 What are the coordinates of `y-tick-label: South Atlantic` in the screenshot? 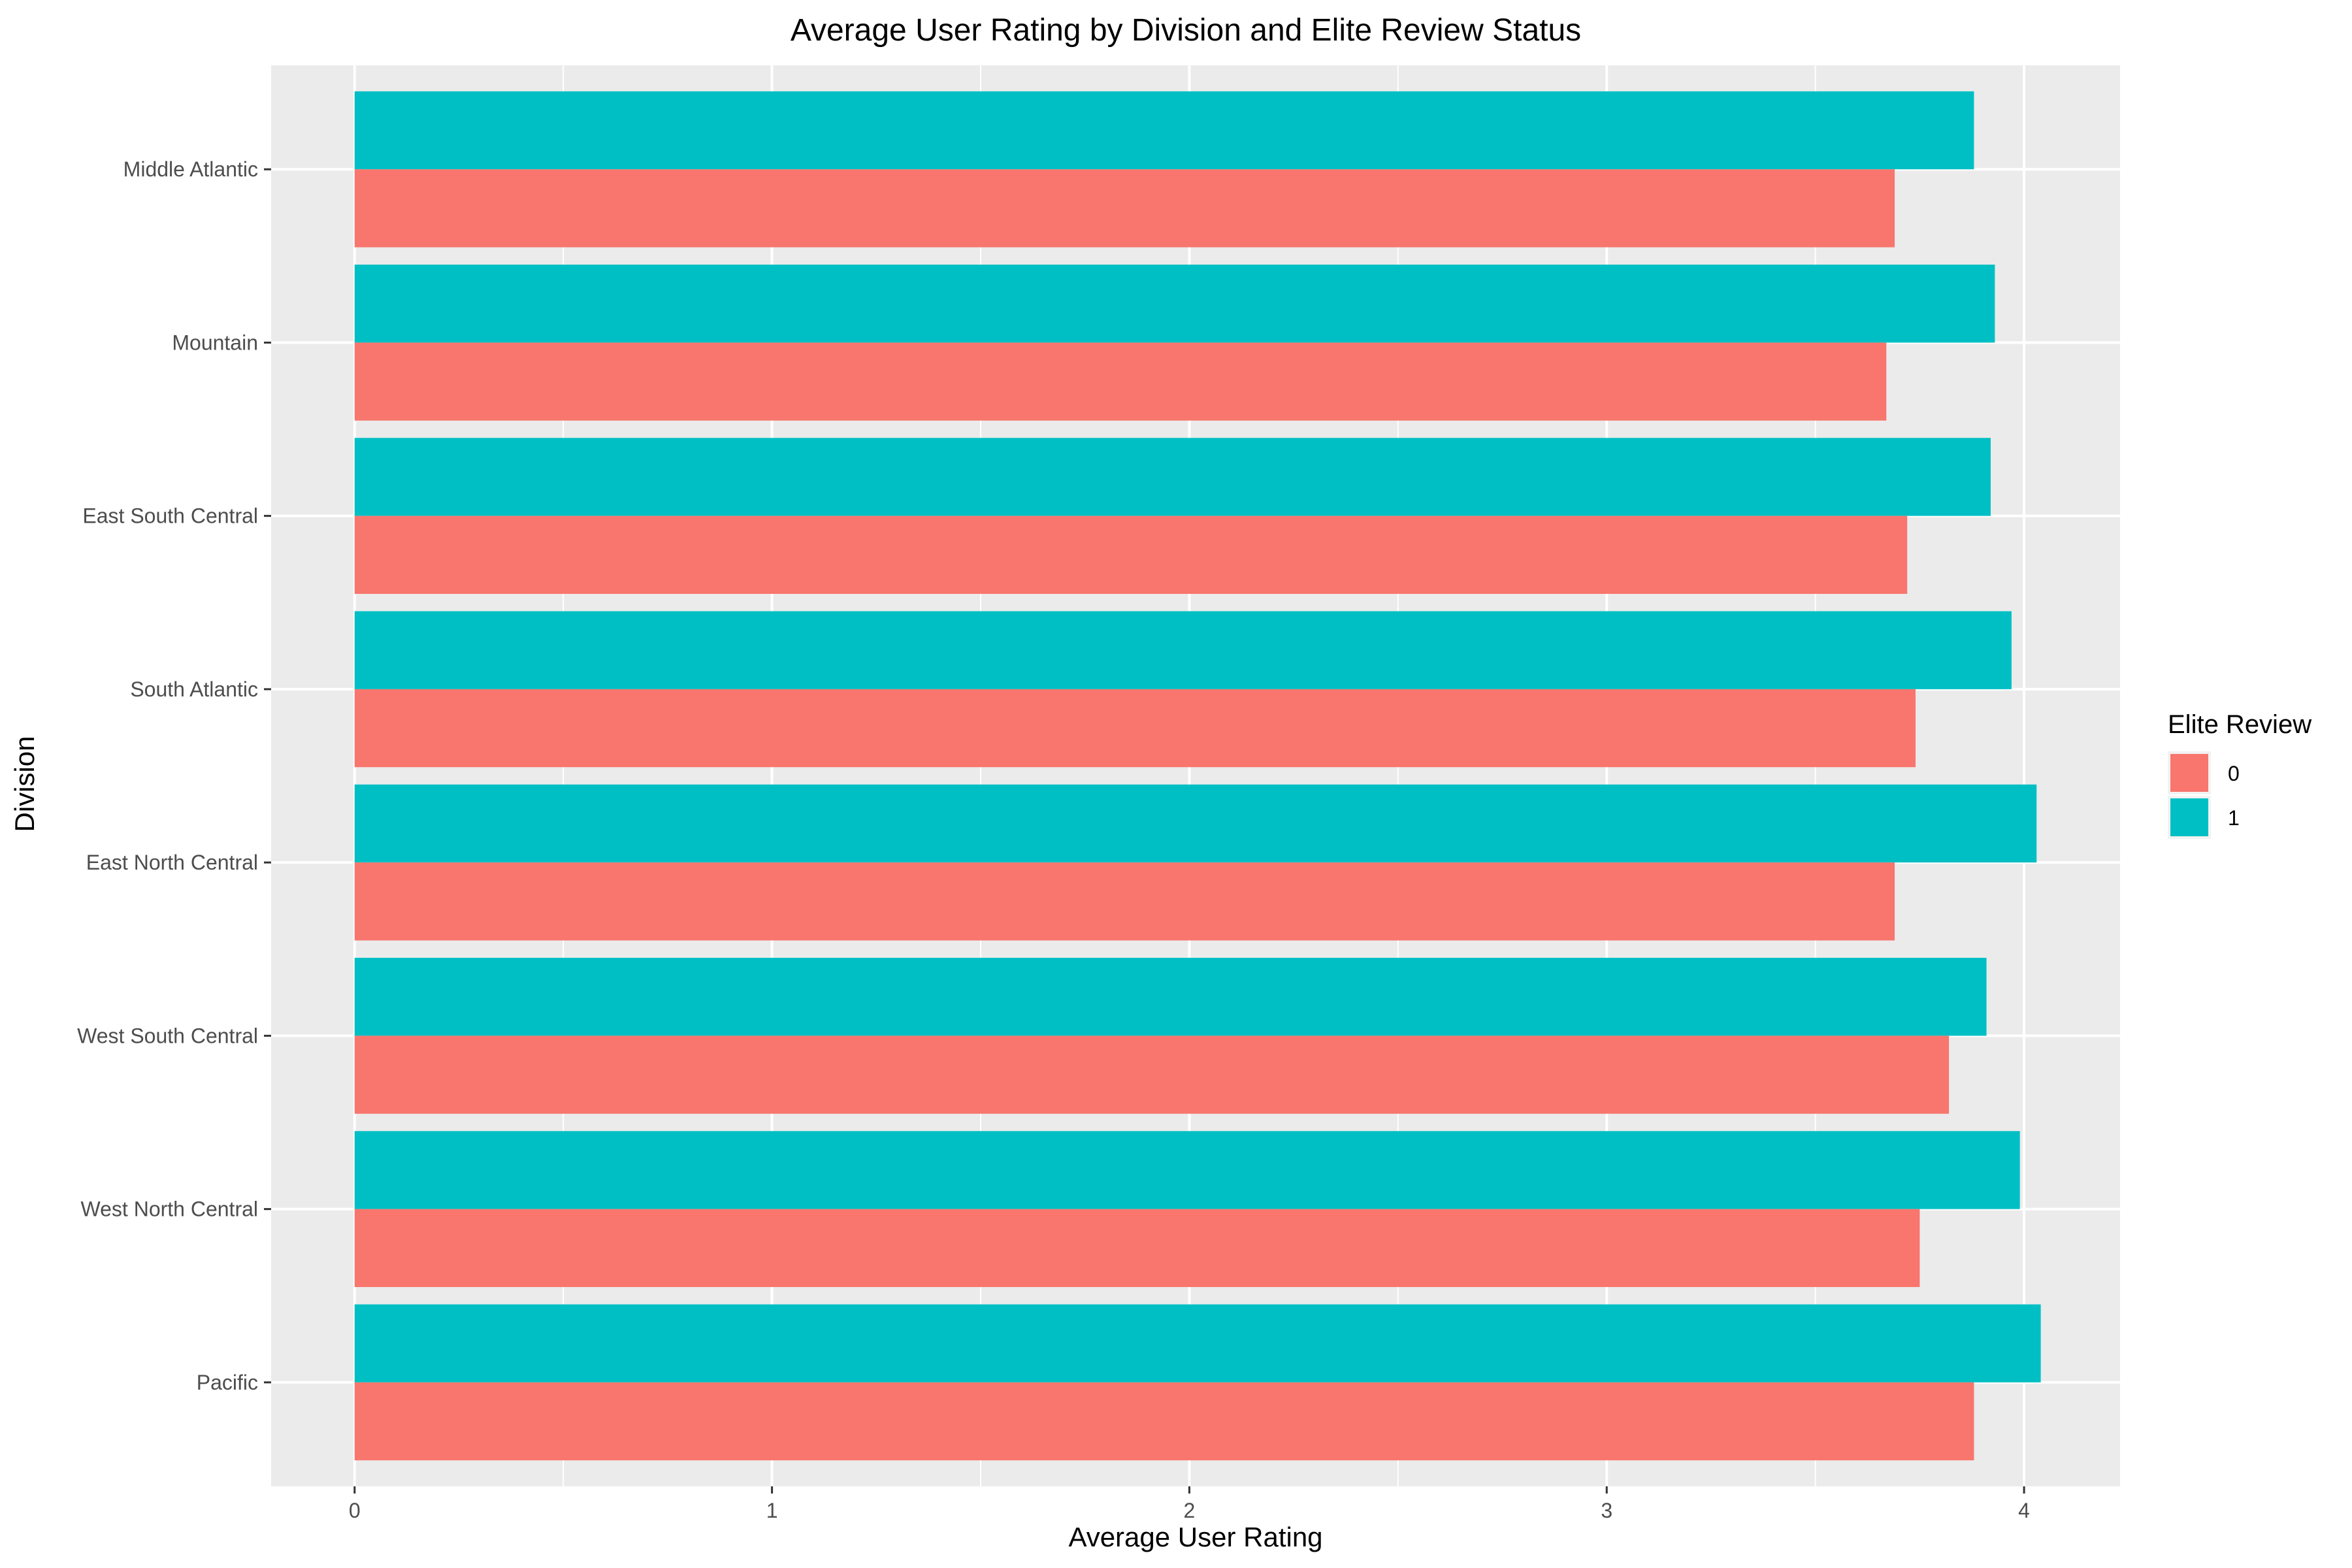 It's located at (194, 689).